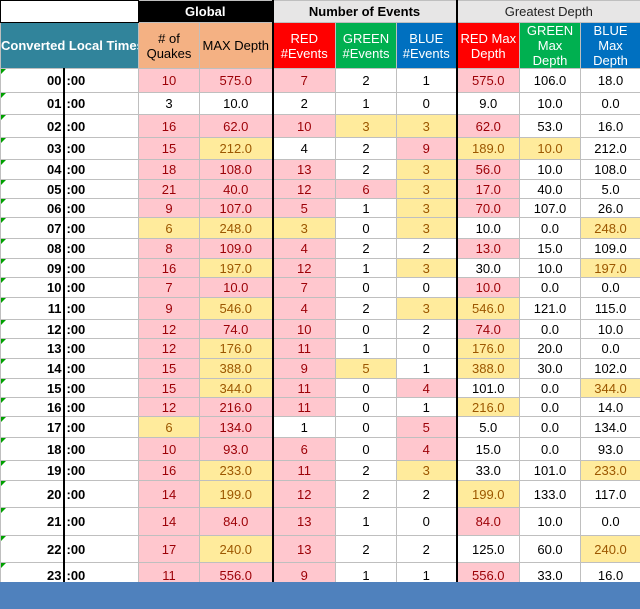  I want to click on max-depth-cell: 109.0, so click(236, 248).